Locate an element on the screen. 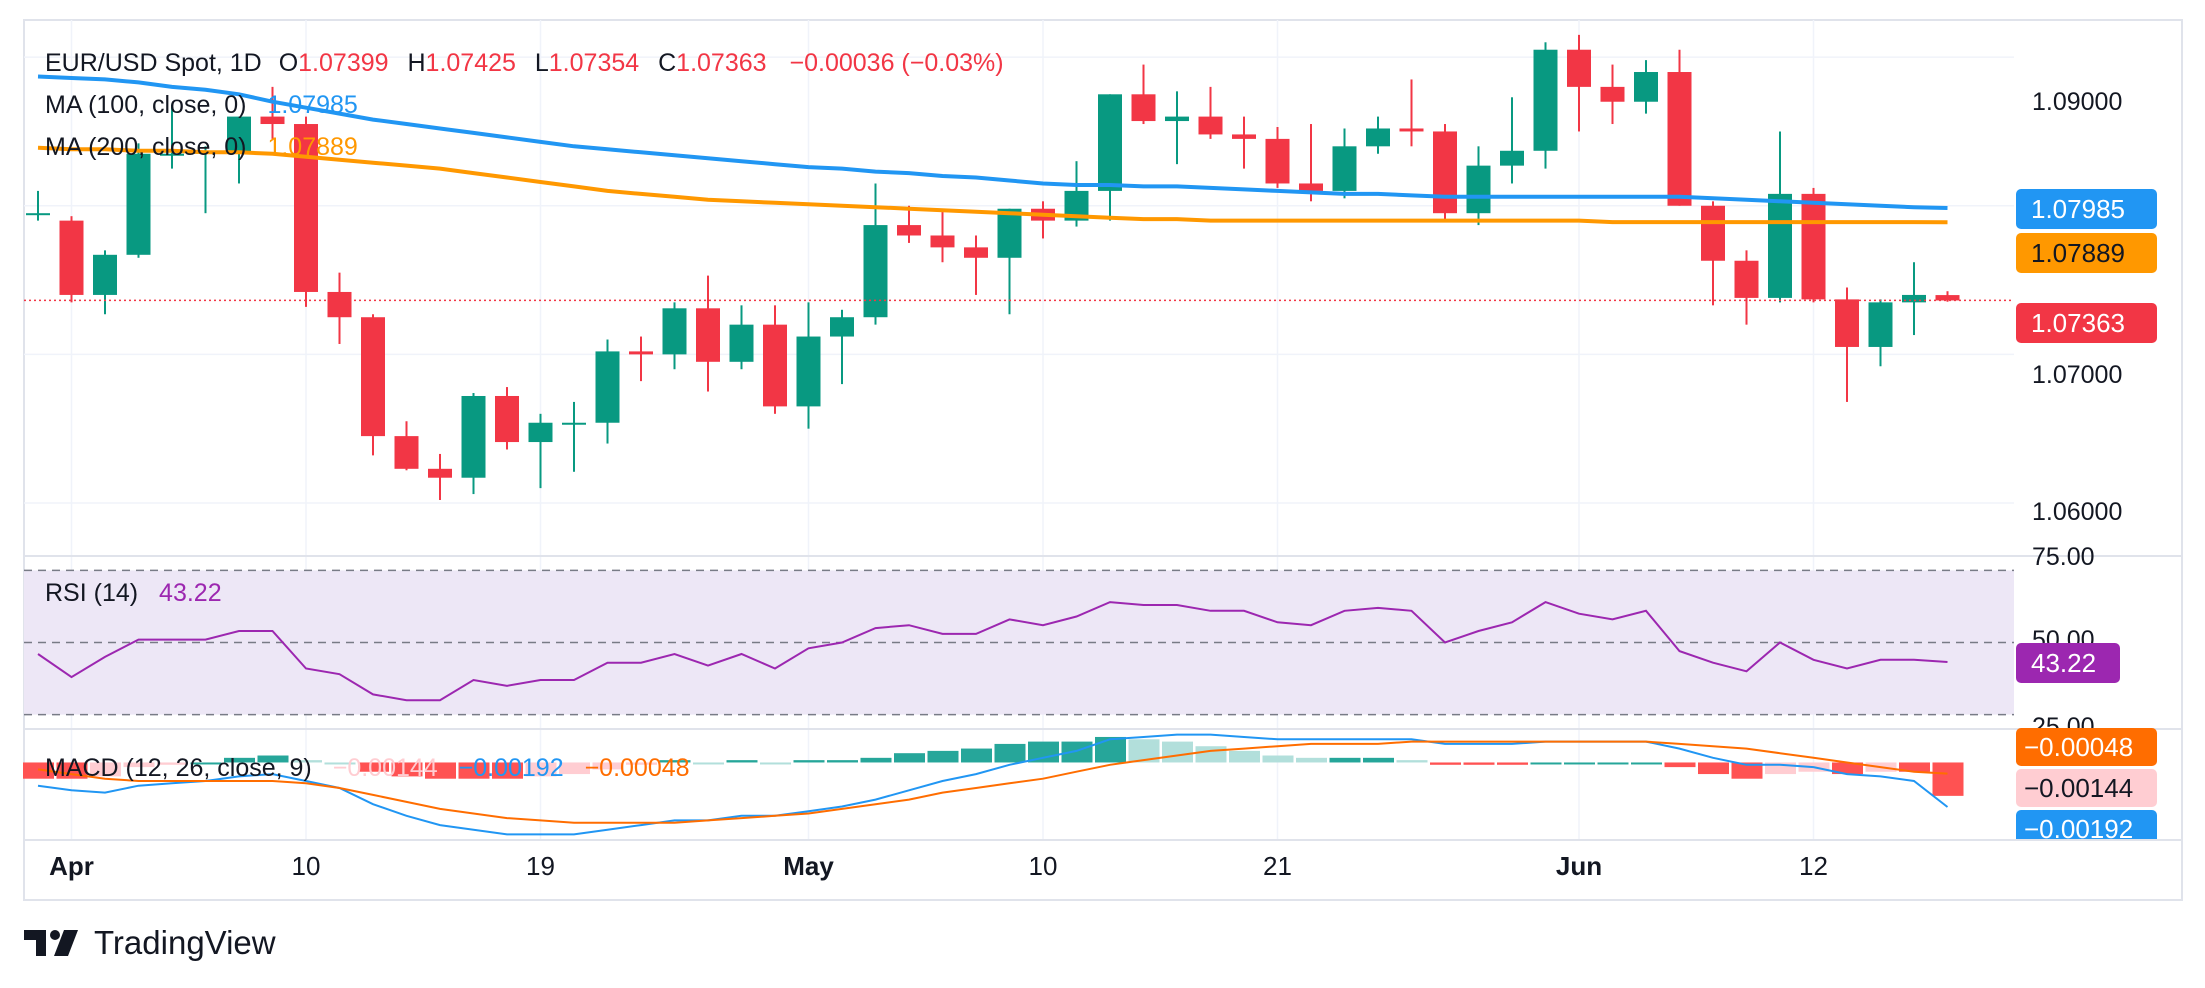  legend-macd-value: −0.00192 is located at coordinates (511, 768).